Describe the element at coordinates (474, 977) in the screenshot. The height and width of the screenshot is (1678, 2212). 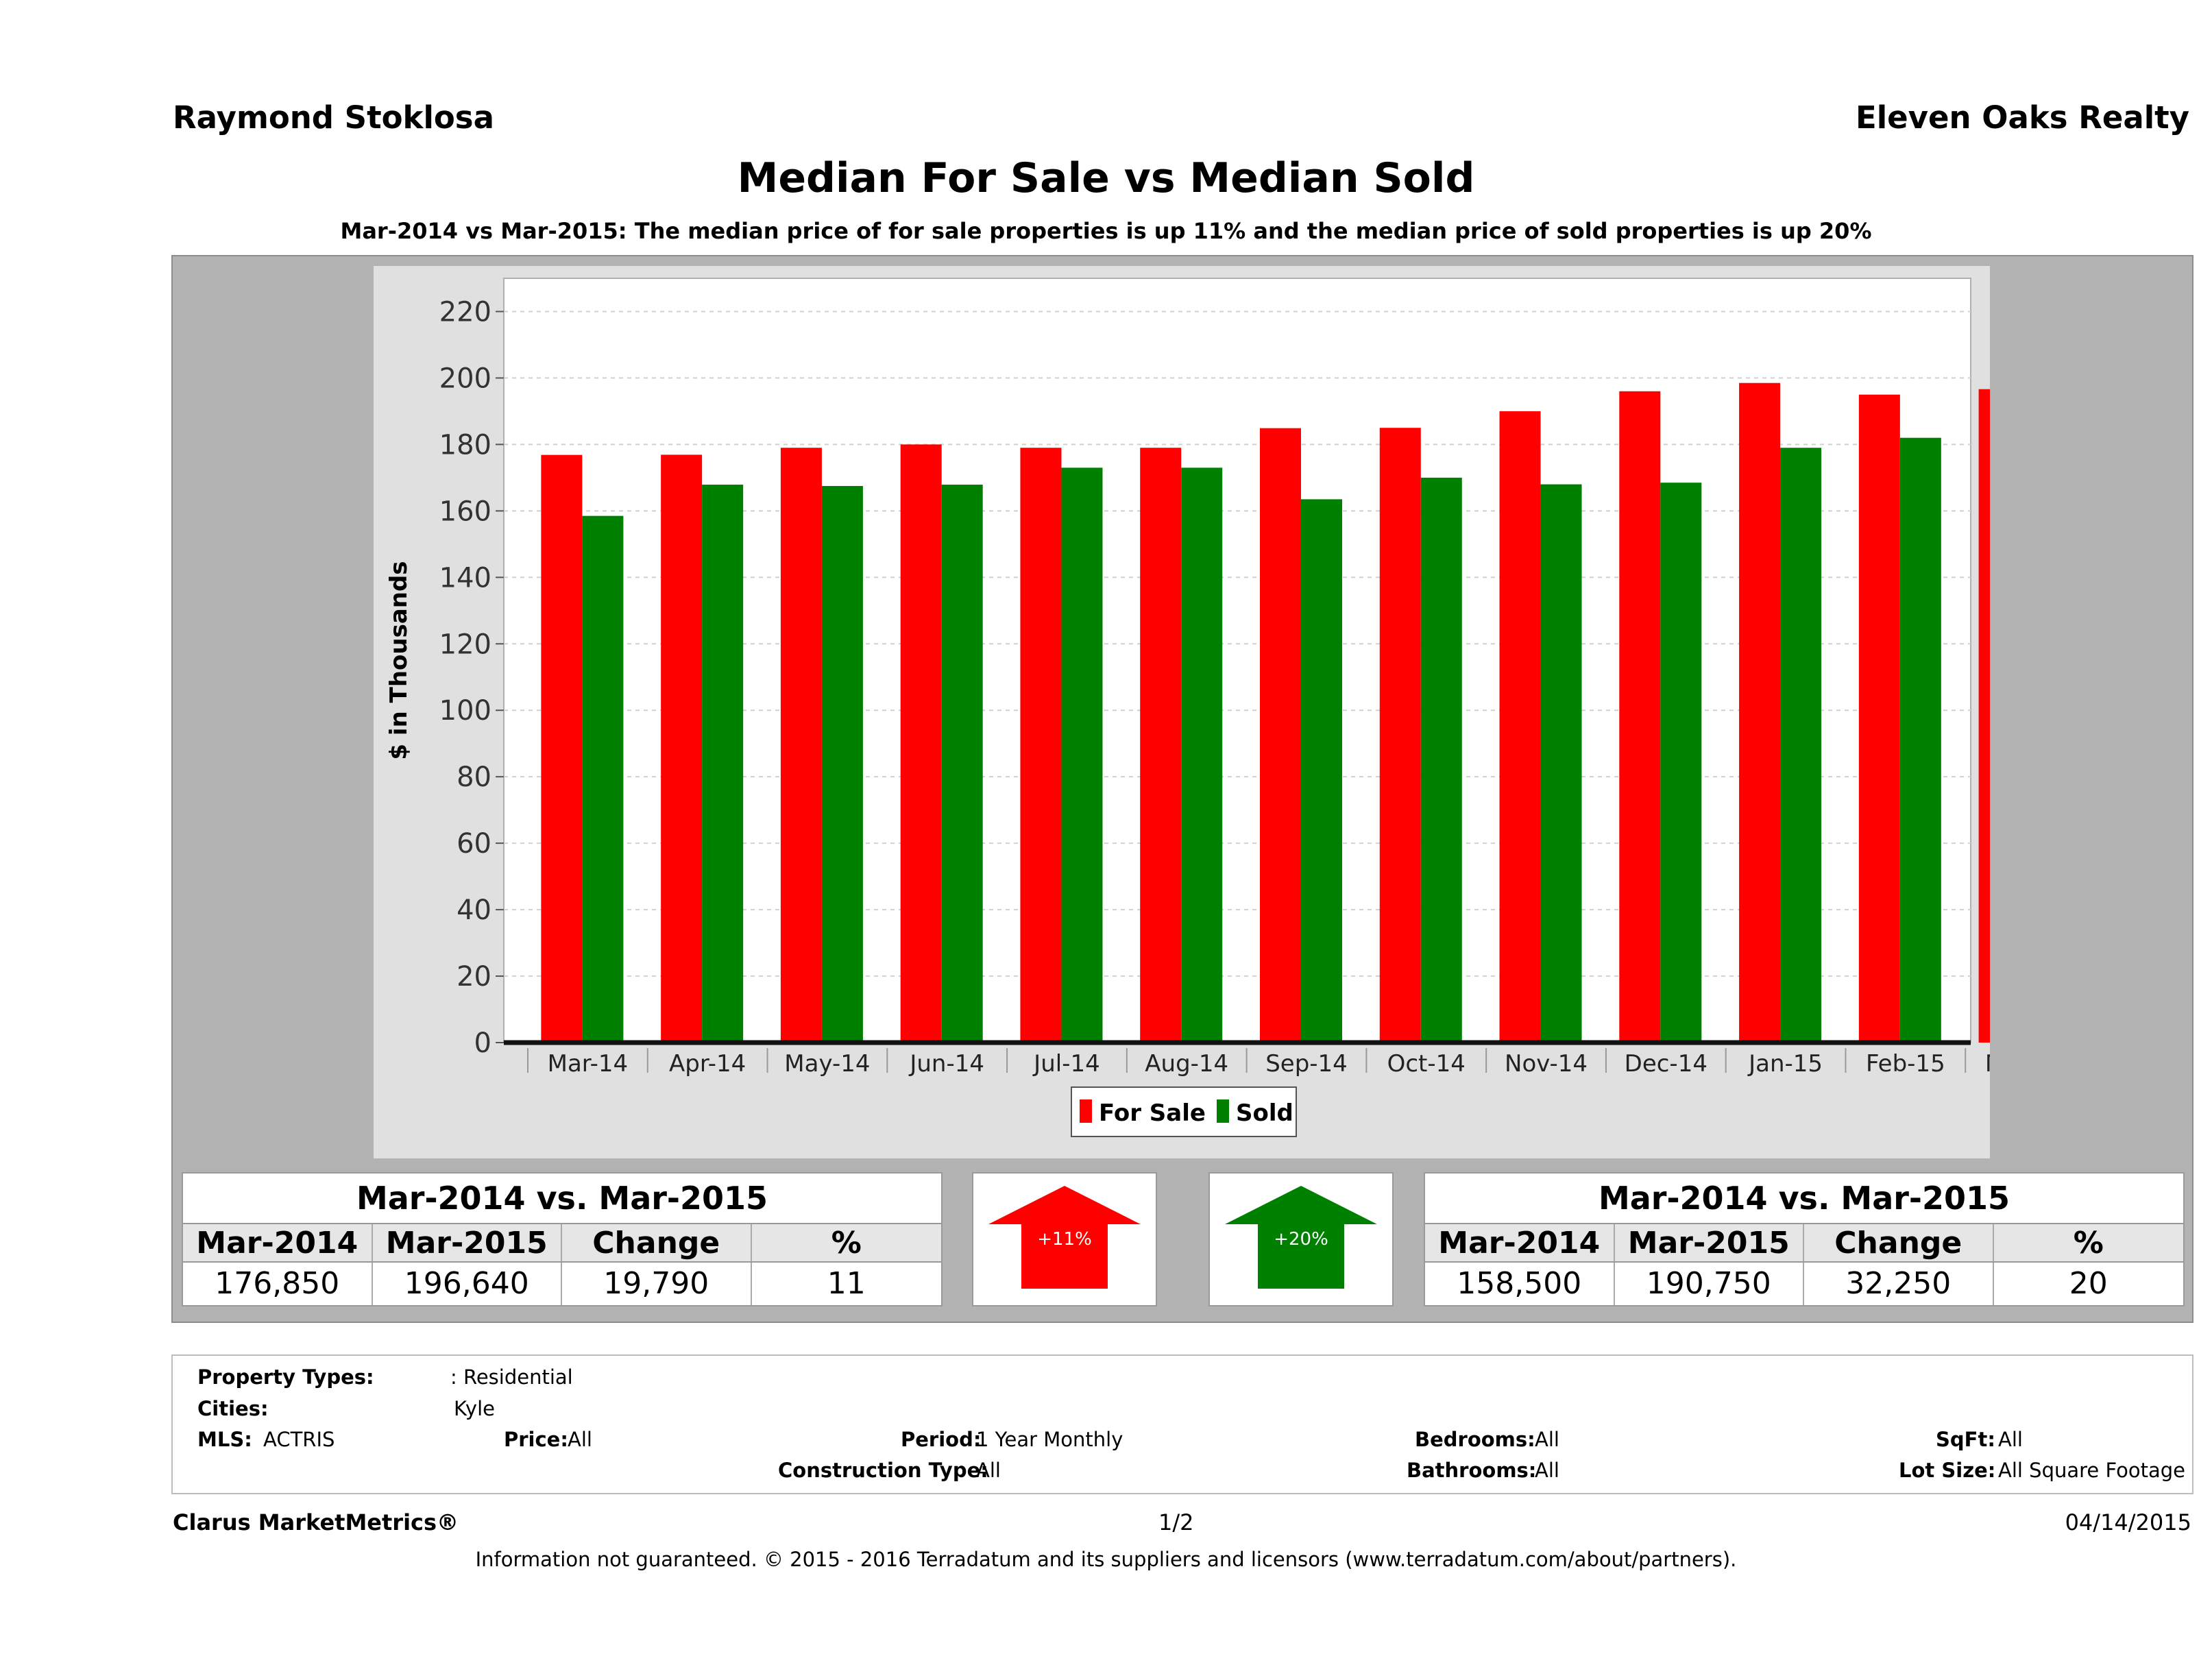
I see `y-tick-label: 20` at that location.